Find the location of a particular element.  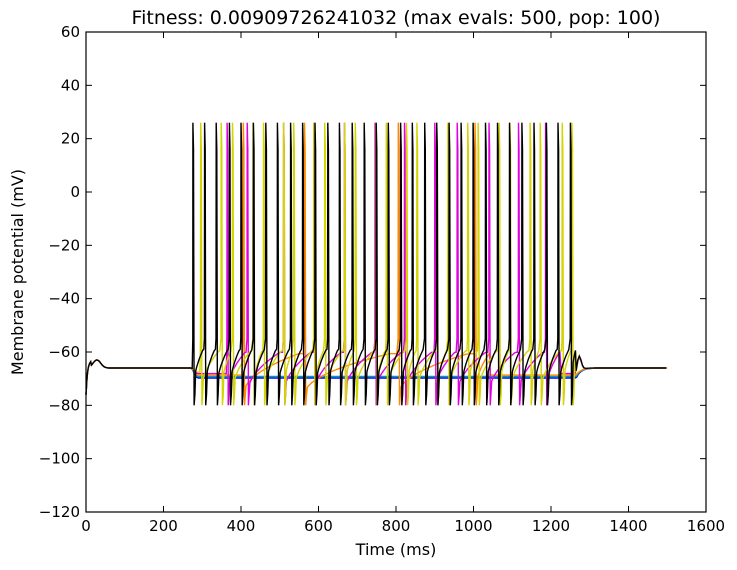

y-tick-label: −80 is located at coordinates (64, 405).